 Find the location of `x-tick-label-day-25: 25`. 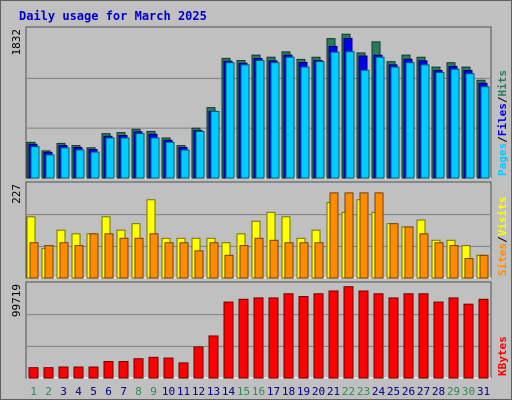

x-tick-label-day-25: 25 is located at coordinates (393, 391).